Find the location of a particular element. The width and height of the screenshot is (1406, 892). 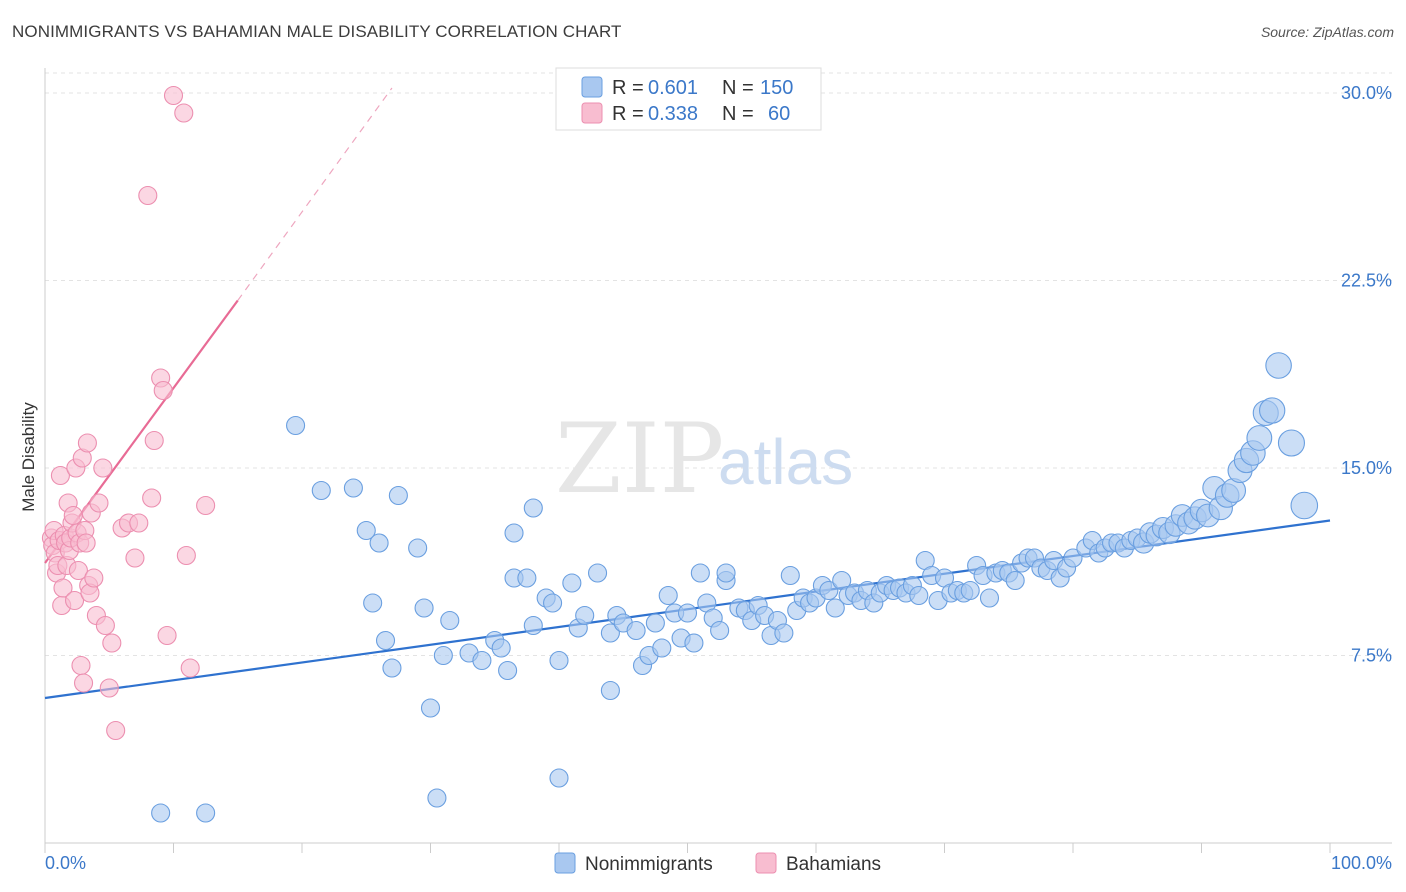

x-tick-label: 0.0% is located at coordinates (65, 863).